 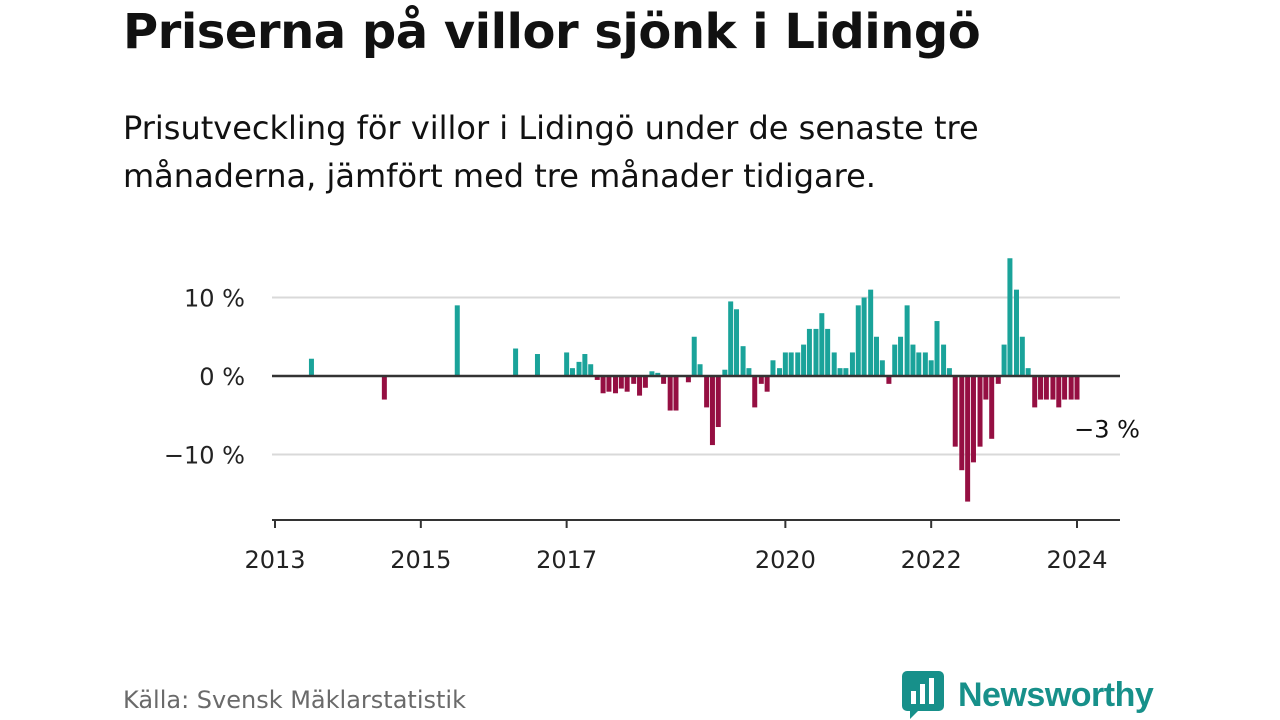 What do you see at coordinates (931, 560) in the screenshot?
I see `x-tick-label: 2022` at bounding box center [931, 560].